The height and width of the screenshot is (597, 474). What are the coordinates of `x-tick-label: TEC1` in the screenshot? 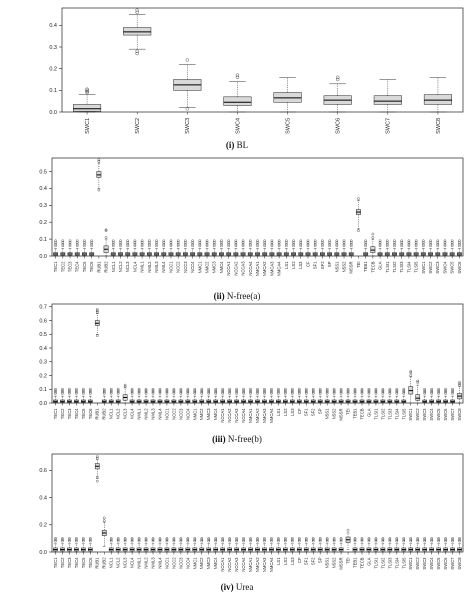 It's located at (55, 266).